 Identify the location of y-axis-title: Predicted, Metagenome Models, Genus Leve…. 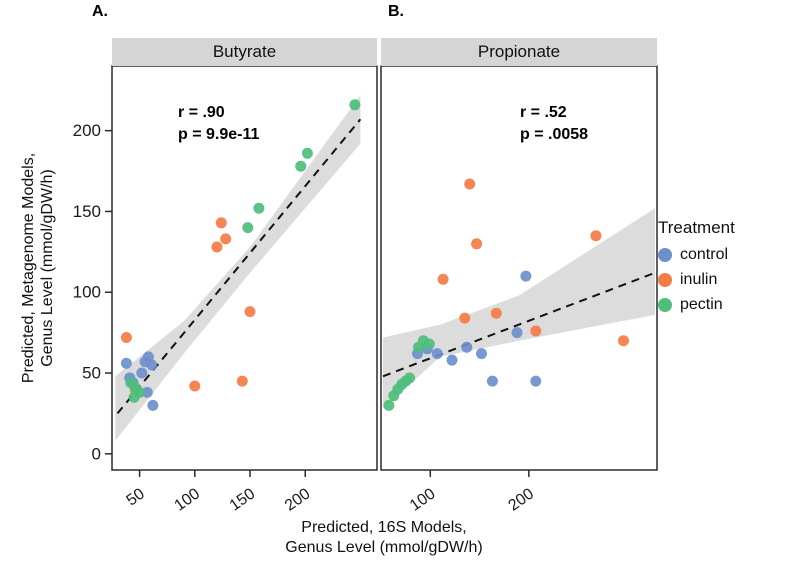
(38, 268).